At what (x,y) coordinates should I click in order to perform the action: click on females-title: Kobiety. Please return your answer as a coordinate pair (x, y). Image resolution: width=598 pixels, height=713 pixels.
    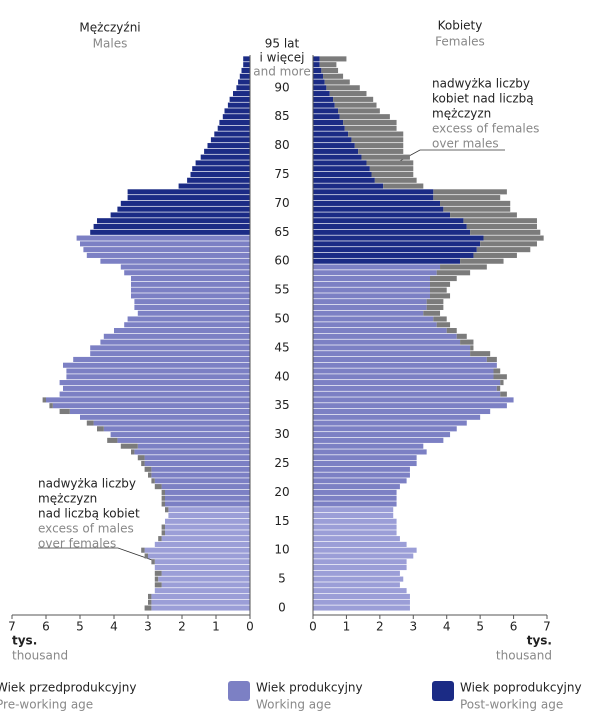
    Looking at the image, I should click on (460, 26).